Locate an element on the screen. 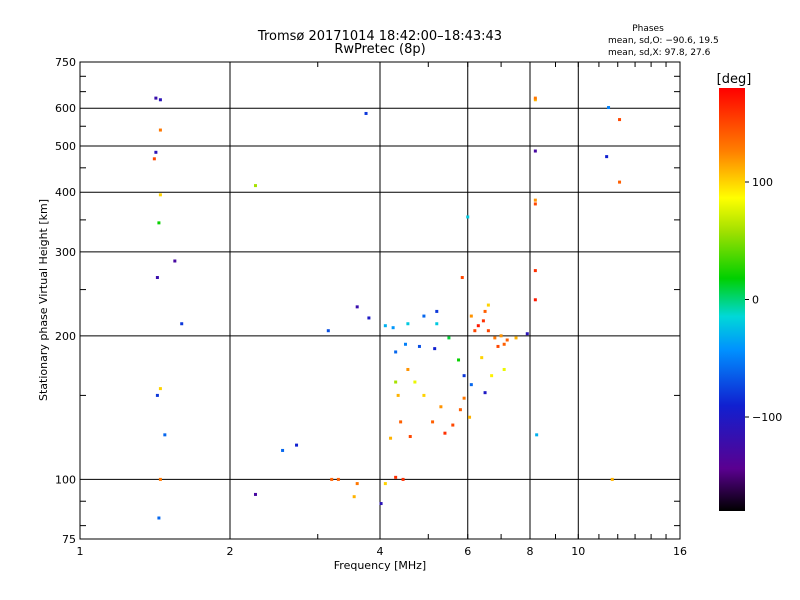  x-tick-label: 16 is located at coordinates (680, 551).